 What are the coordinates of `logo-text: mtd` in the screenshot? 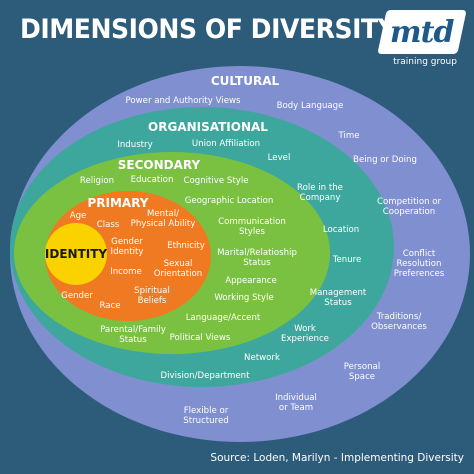 It's located at (422, 32).